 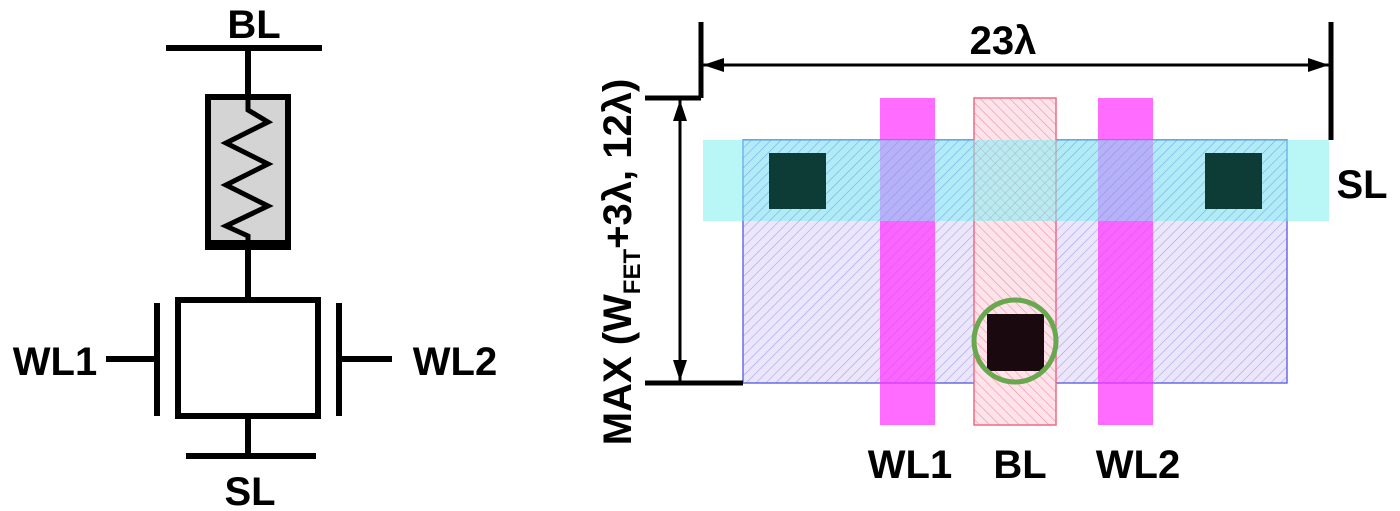 I want to click on height-label-suffix: +3λ, 12λ), so click(x=618, y=164).